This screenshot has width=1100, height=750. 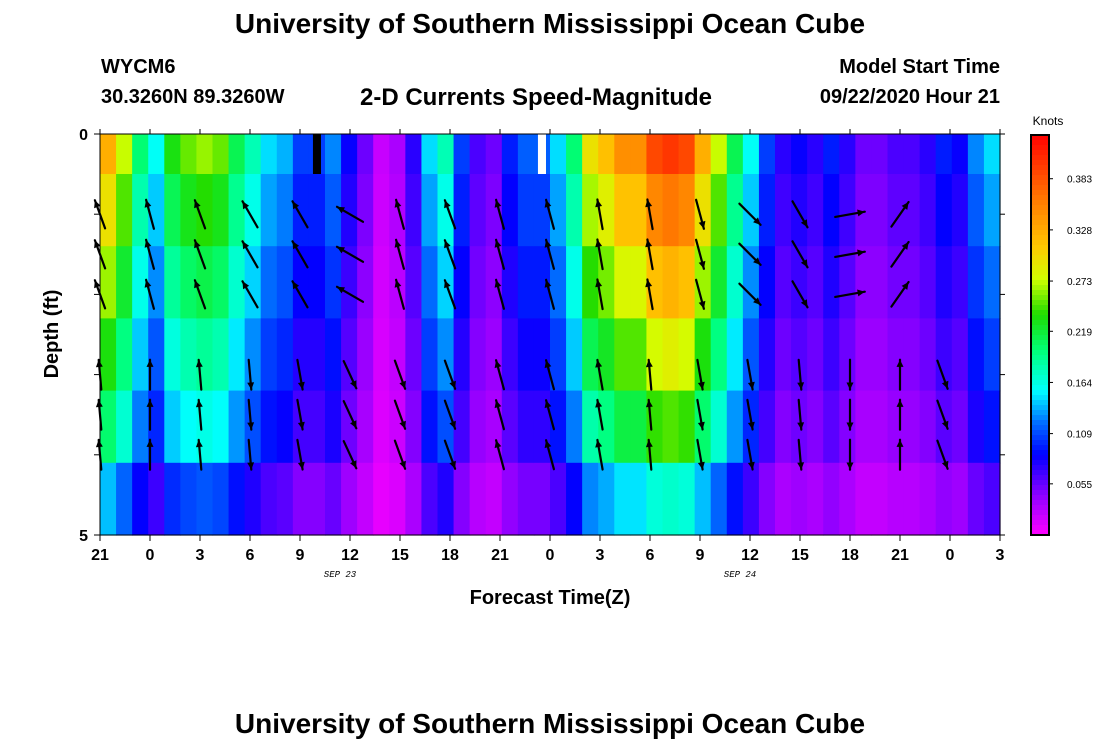 What do you see at coordinates (316, 154) in the screenshot?
I see `missing-data-cell` at bounding box center [316, 154].